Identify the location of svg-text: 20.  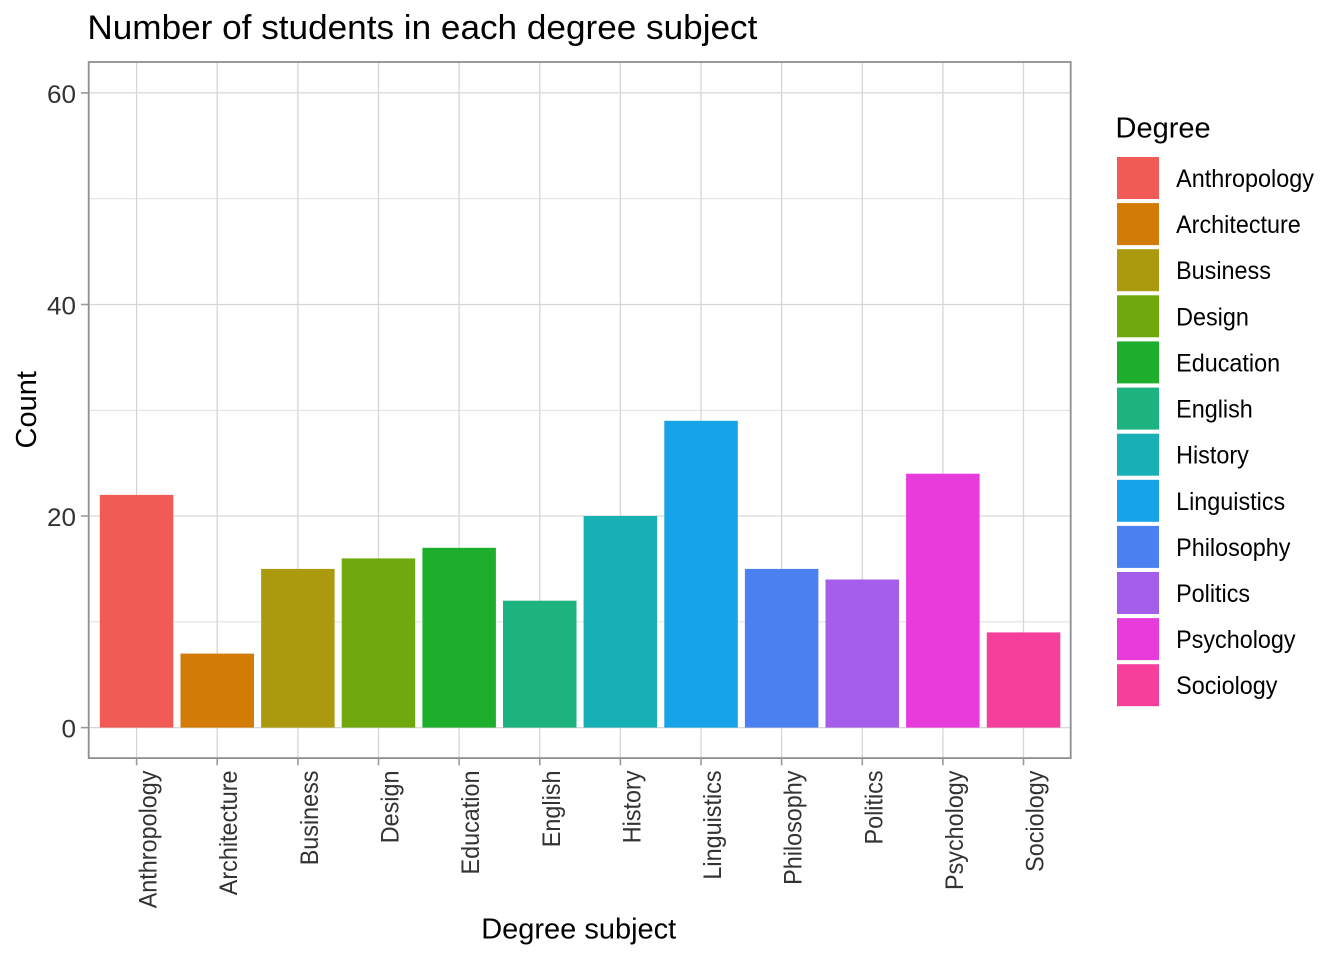
(61, 518).